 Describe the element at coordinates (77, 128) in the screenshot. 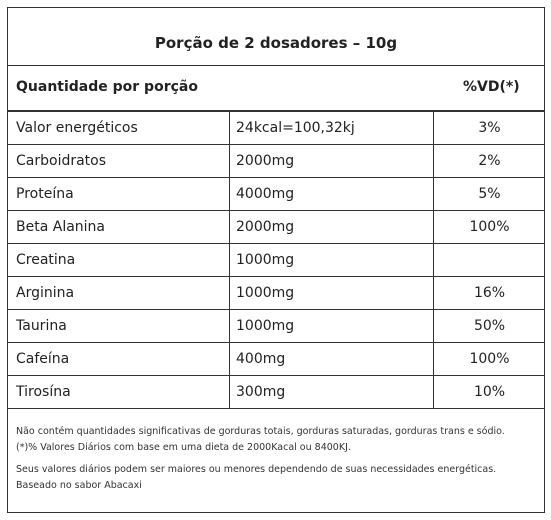

I see `nutrient: Valor energéticos` at that location.